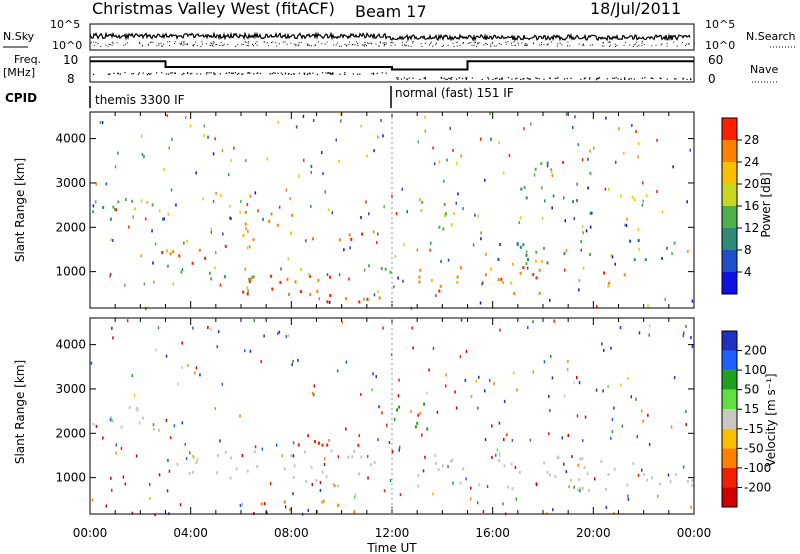 The height and width of the screenshot is (554, 800). Describe the element at coordinates (90, 533) in the screenshot. I see `x-tick-label: 00:00` at that location.